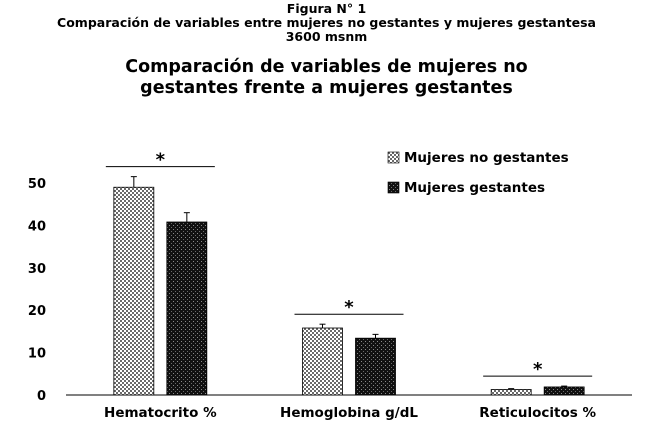  What do you see at coordinates (474, 188) in the screenshot?
I see `legend-label: Mujeres gestantes` at bounding box center [474, 188].